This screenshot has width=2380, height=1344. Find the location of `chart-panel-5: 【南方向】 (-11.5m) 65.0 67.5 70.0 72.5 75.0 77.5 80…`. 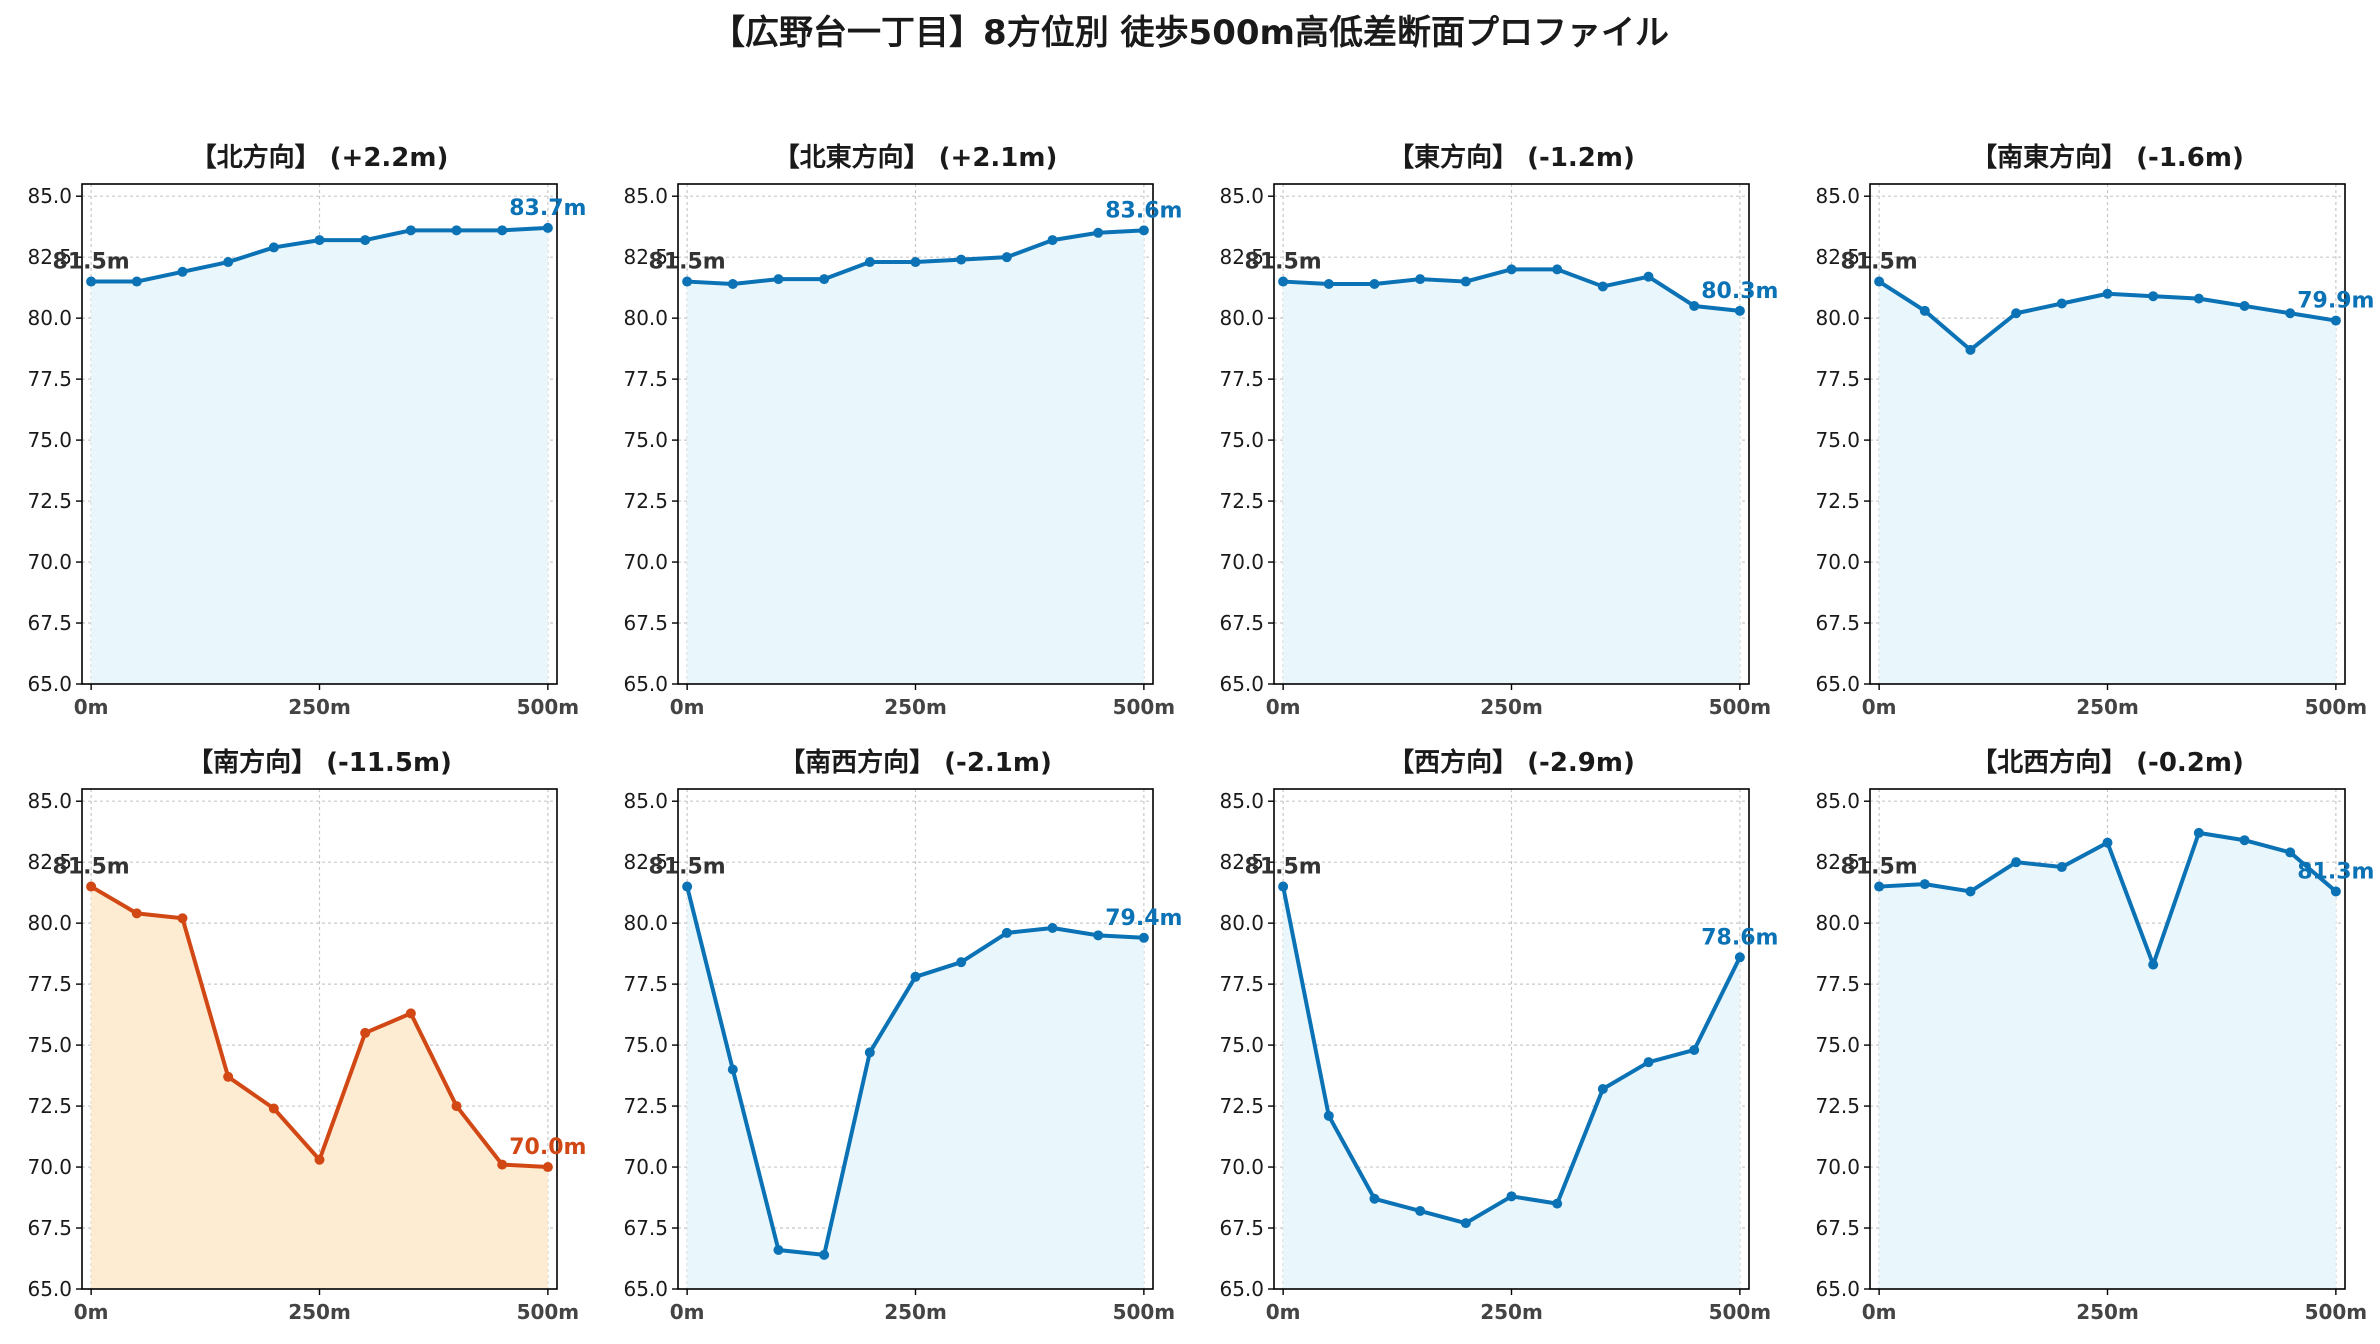

chart-panel-5: 【南方向】 (-11.5m) 65.0 67.5 70.0 72.5 75.0 77.5 80… is located at coordinates (306, 1035).